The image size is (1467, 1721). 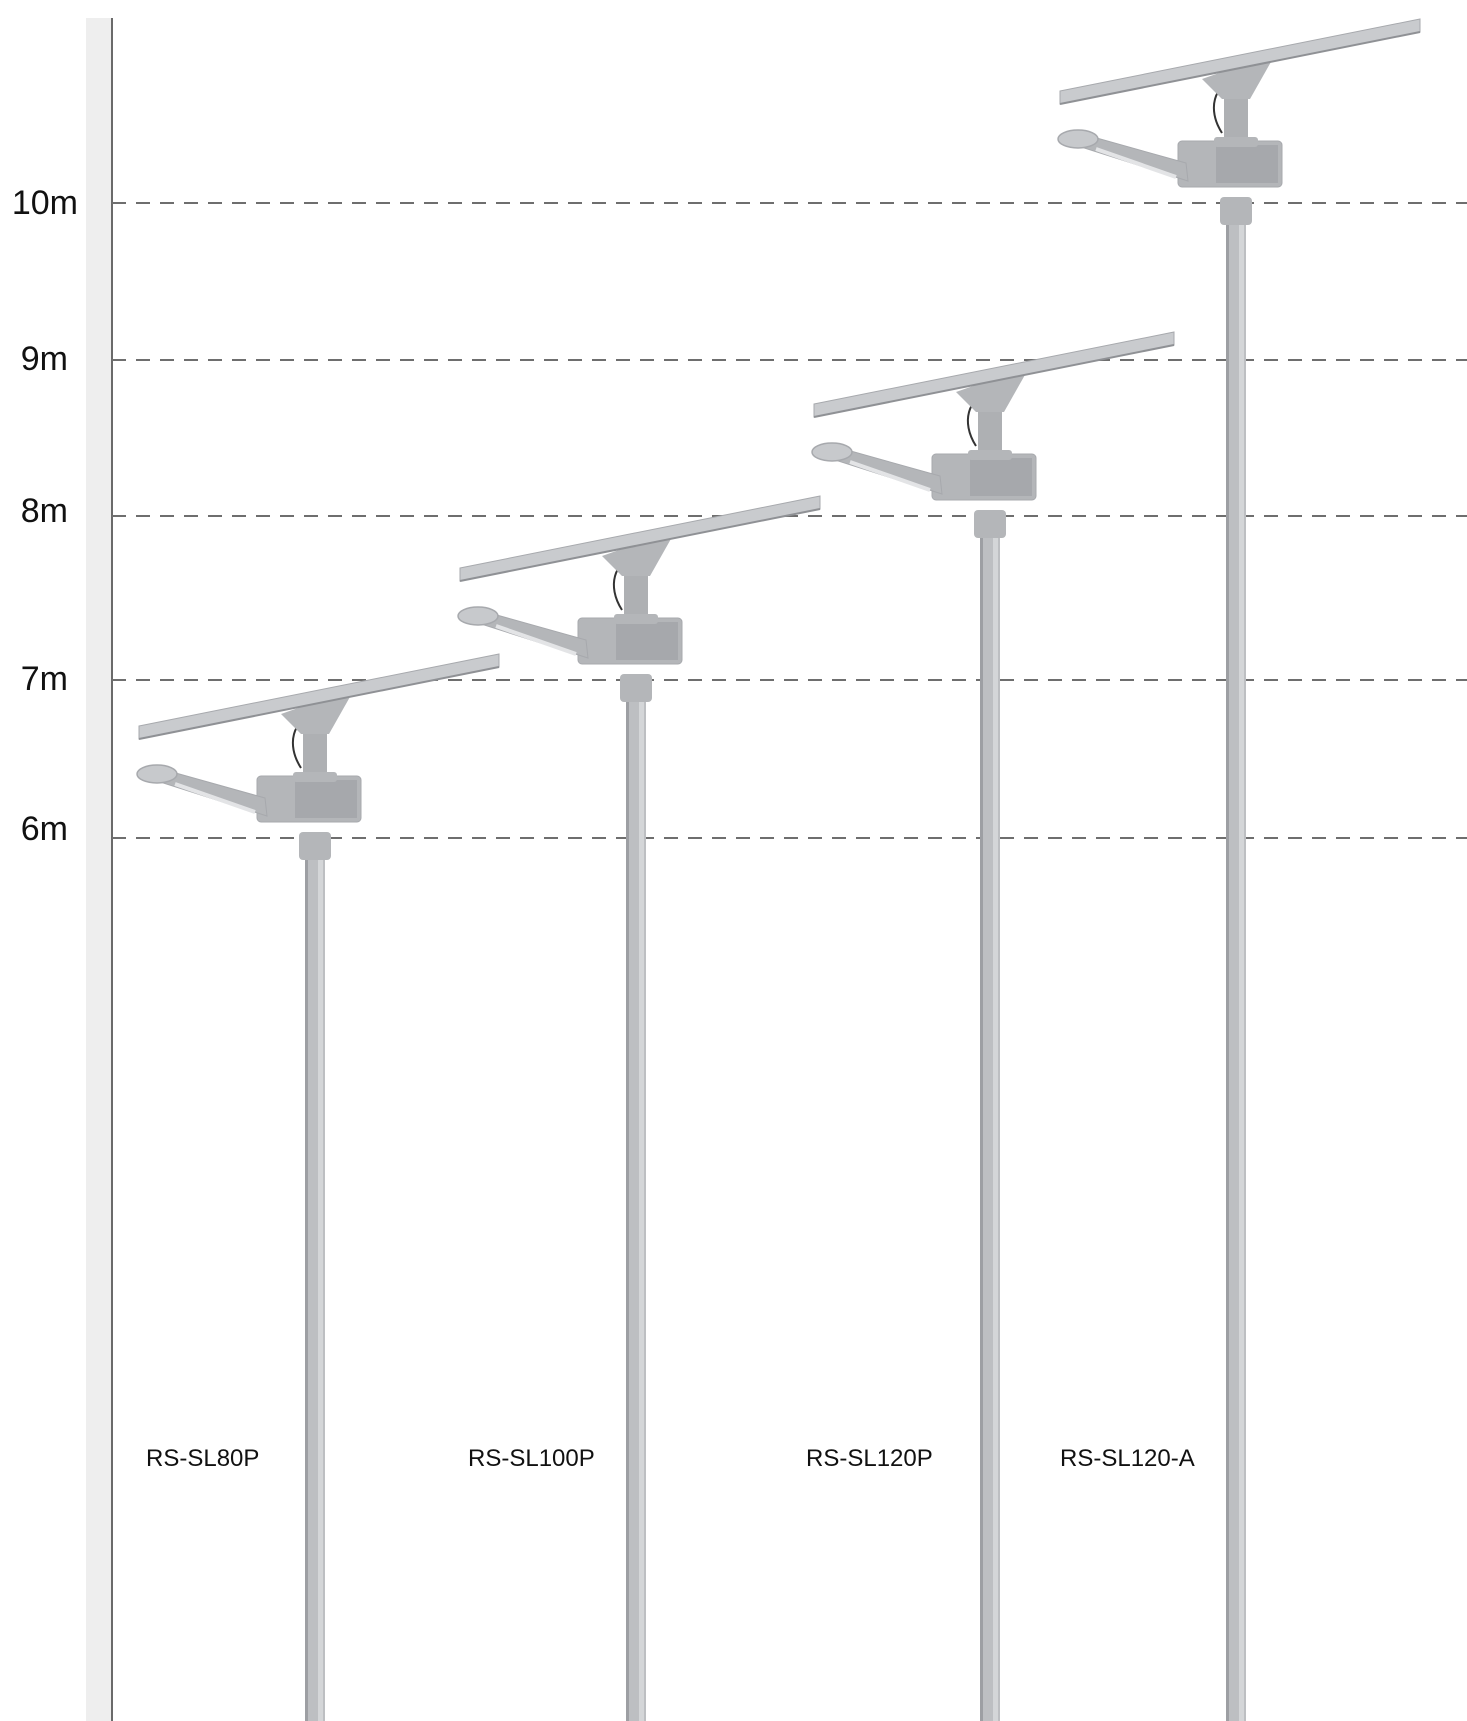 What do you see at coordinates (45, 203) in the screenshot?
I see `height-label-10m: 10m` at bounding box center [45, 203].